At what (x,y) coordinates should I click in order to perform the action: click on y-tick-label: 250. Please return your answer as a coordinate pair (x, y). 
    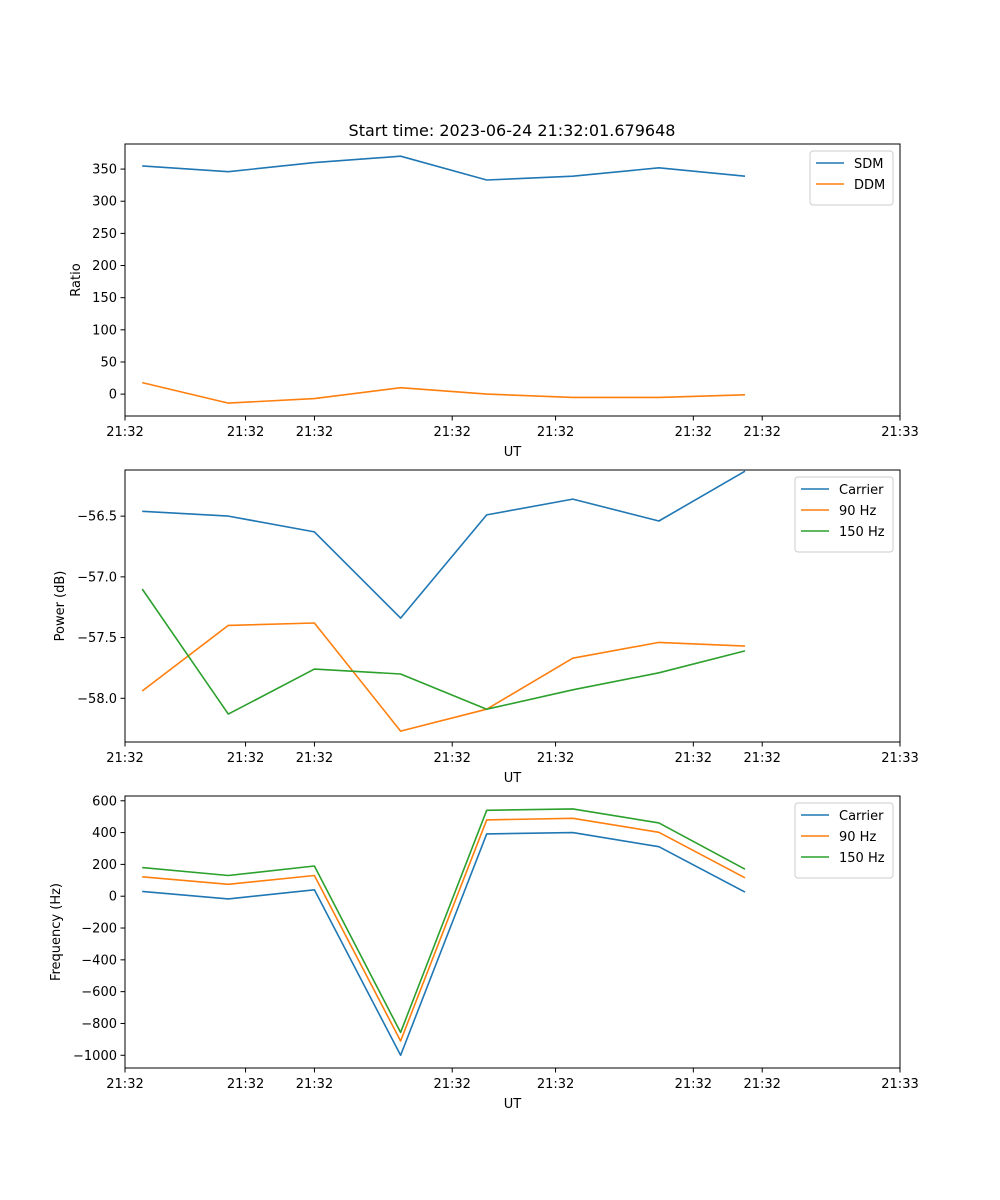
    Looking at the image, I should click on (104, 234).